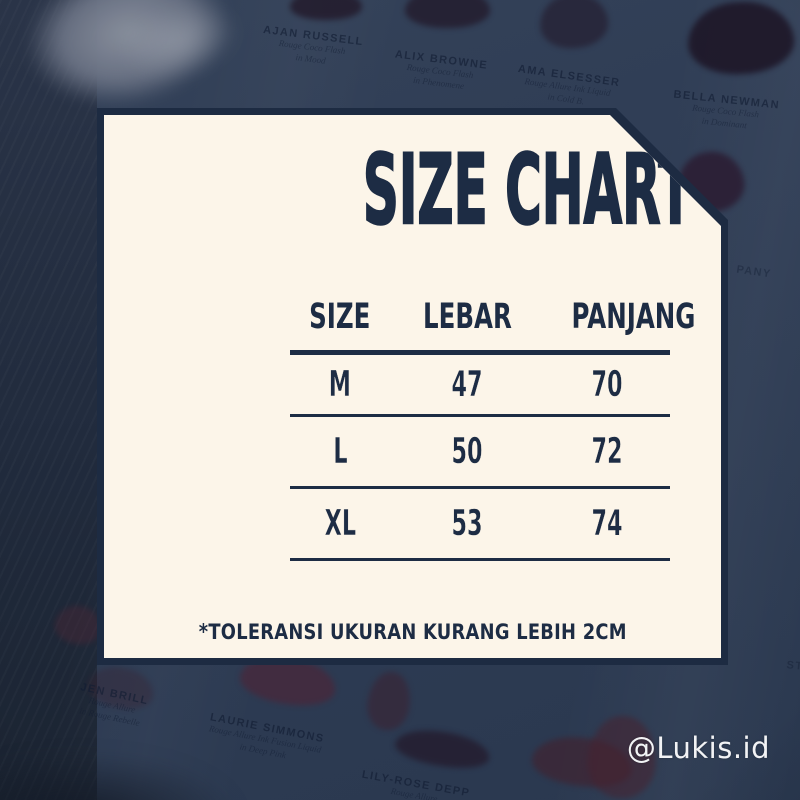  What do you see at coordinates (633, 316) in the screenshot?
I see `header-panjang: PANJANG` at bounding box center [633, 316].